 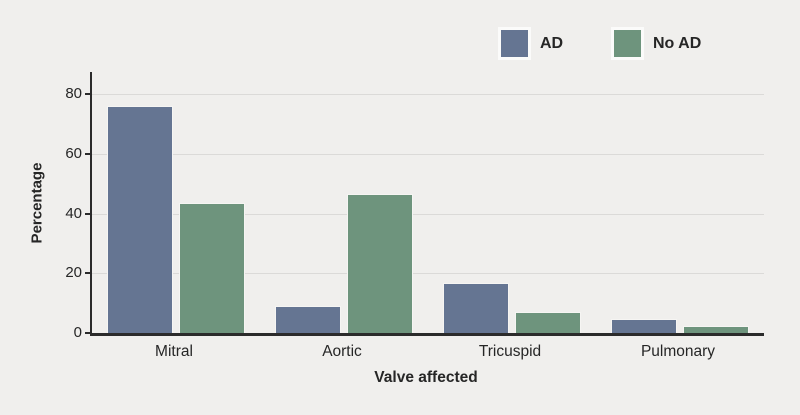 What do you see at coordinates (73, 213) in the screenshot?
I see `y-tick-label: 40` at bounding box center [73, 213].